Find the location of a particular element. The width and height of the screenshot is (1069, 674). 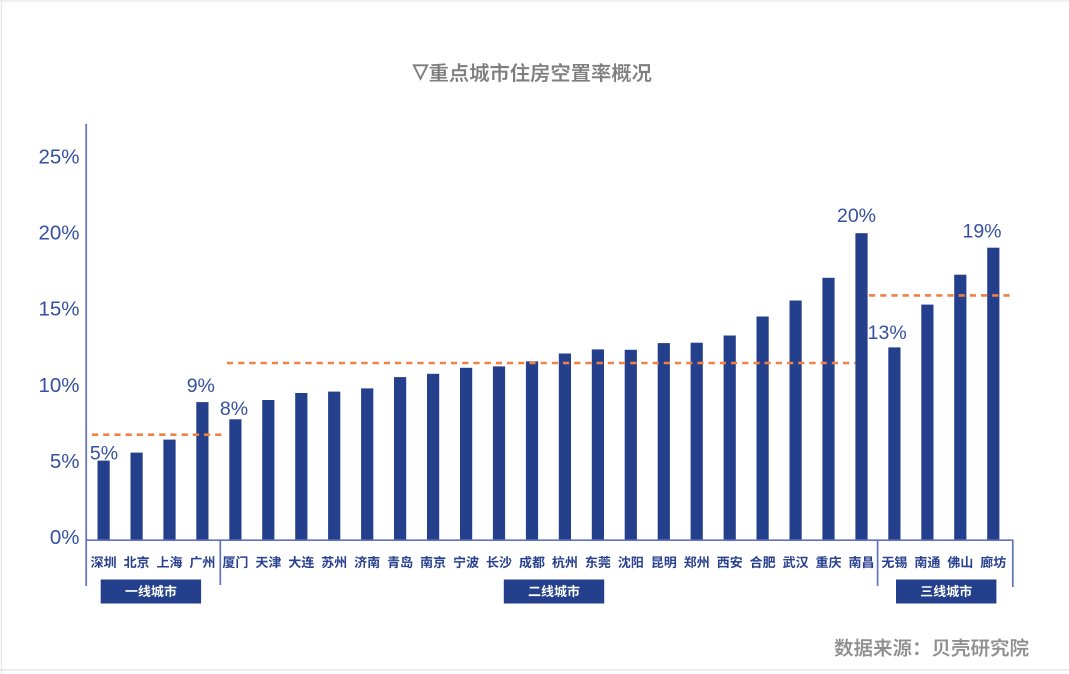

svg-text: 9% is located at coordinates (201, 386).